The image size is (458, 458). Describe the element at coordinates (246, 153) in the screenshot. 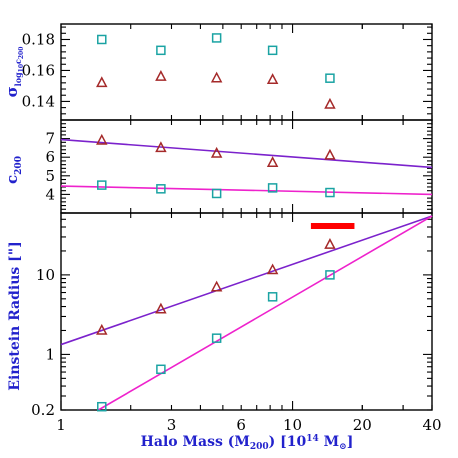

I see `fit-line-triangle` at that location.